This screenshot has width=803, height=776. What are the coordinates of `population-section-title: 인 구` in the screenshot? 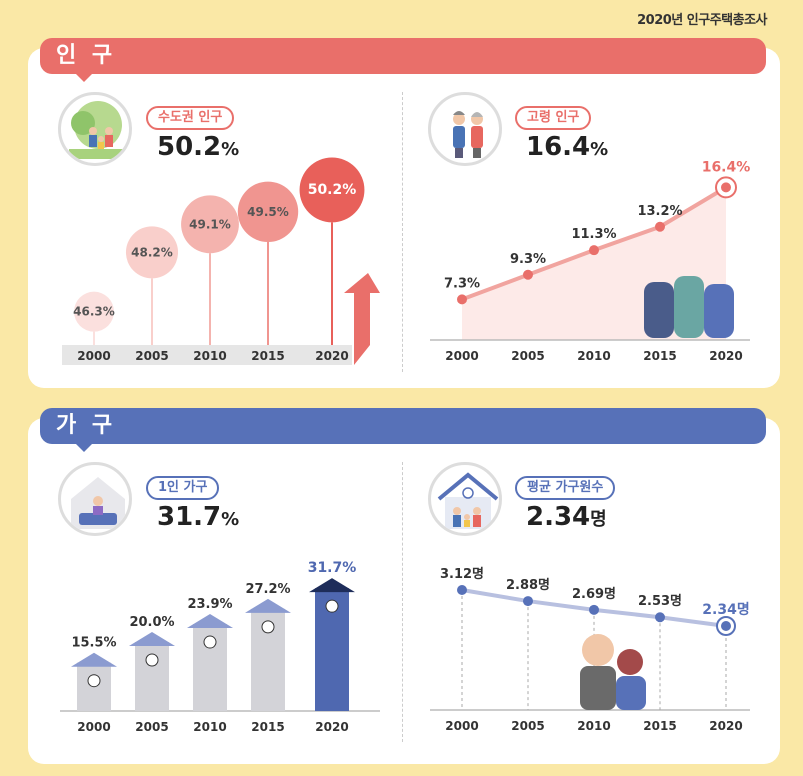 It's located at (86, 55).